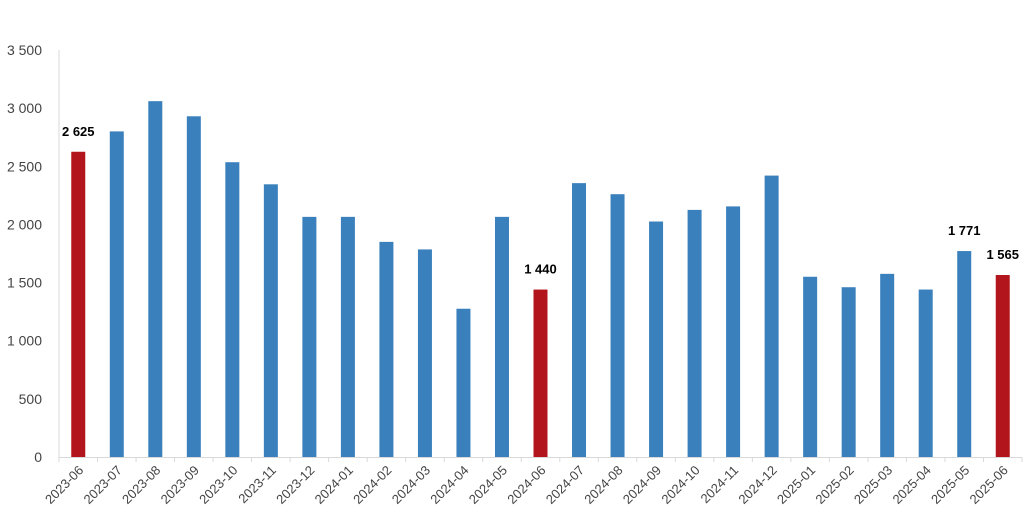 This screenshot has height=526, width=1024. Describe the element at coordinates (565, 485) in the screenshot. I see `x-tick-label: 2024-07` at that location.